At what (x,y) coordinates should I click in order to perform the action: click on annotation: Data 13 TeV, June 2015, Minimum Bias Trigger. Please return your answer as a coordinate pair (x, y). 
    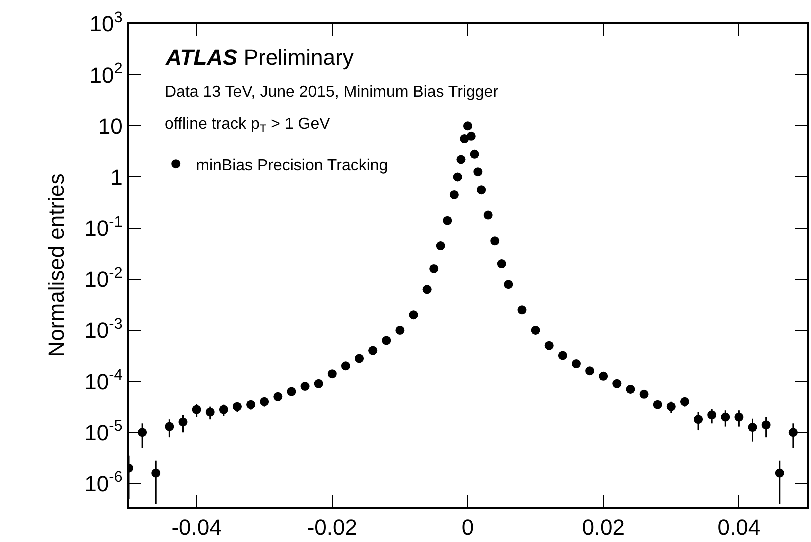
    Looking at the image, I should click on (332, 92).